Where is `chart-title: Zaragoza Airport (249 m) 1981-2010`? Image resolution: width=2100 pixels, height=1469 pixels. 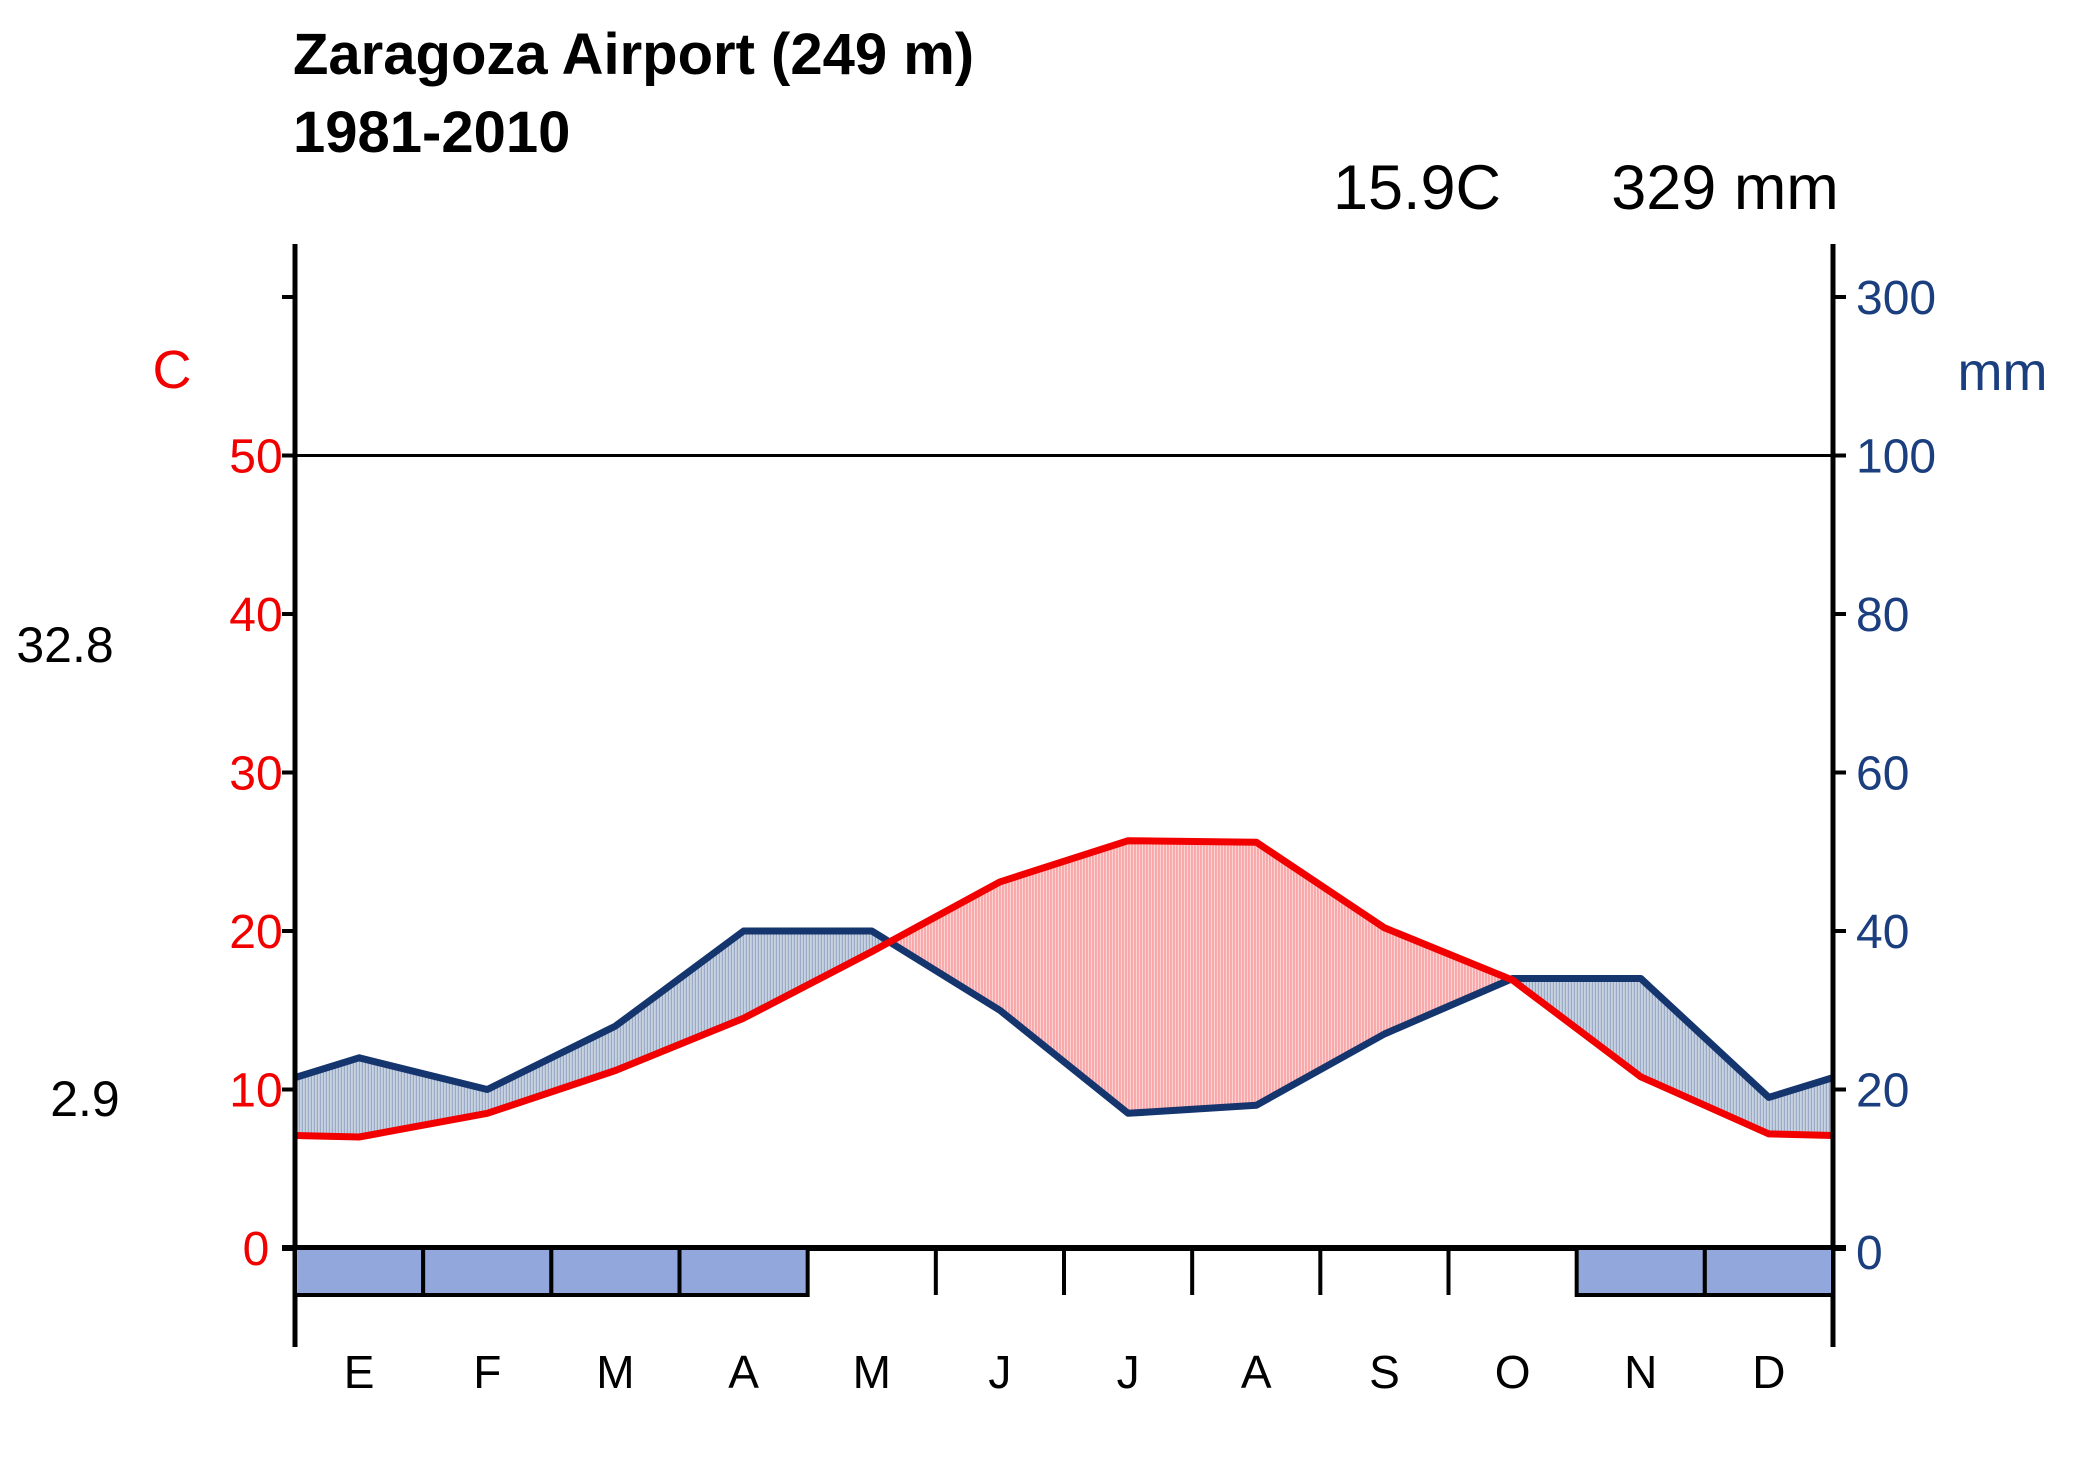 chart-title: Zaragoza Airport (249 m) 1981-2010 is located at coordinates (633, 94).